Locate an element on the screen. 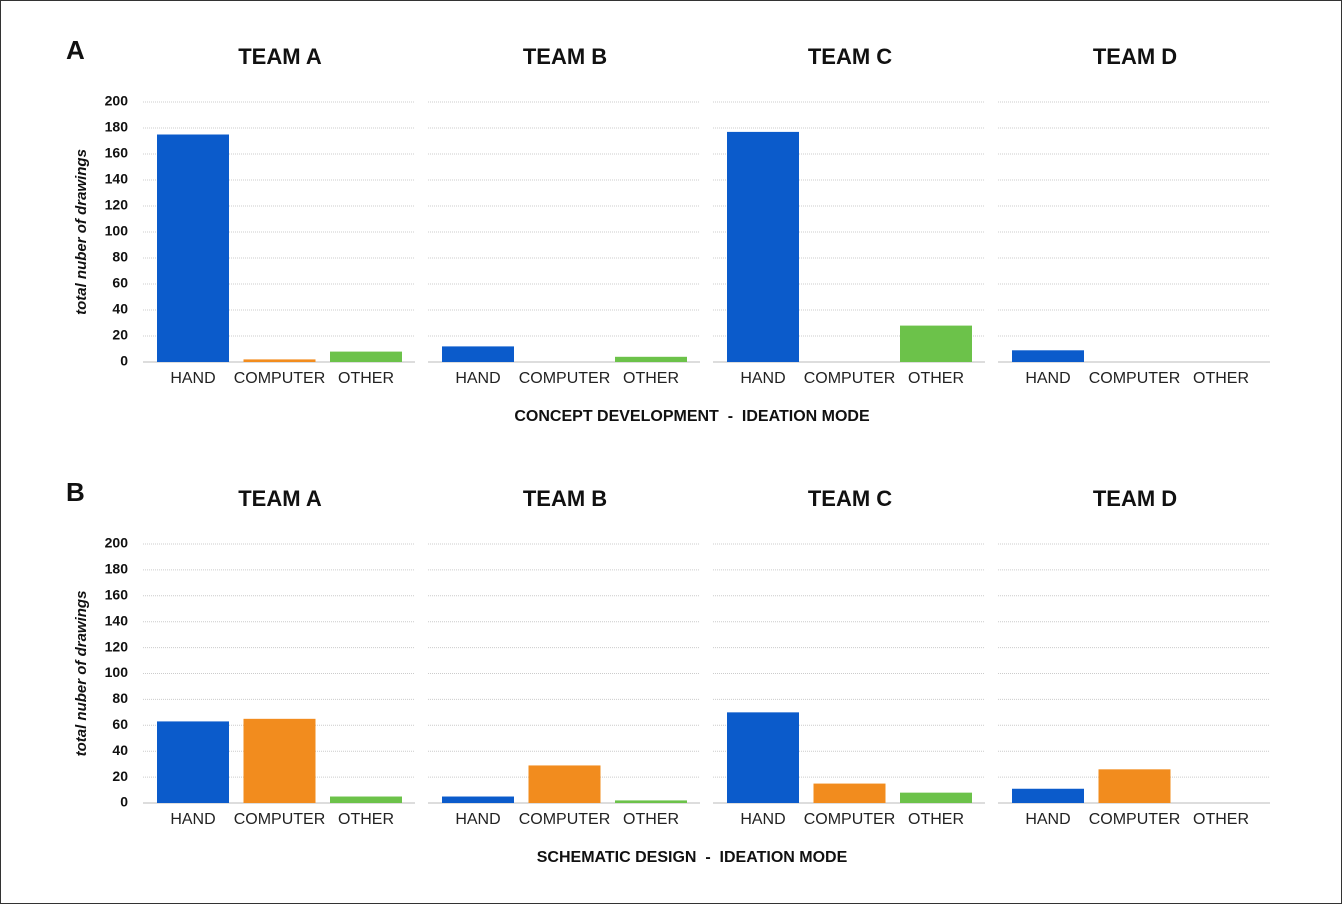 This screenshot has width=1342, height=904. x-axis-label: CONCEPT DEVELOPMENT - IDEATION MODE is located at coordinates (692, 416).